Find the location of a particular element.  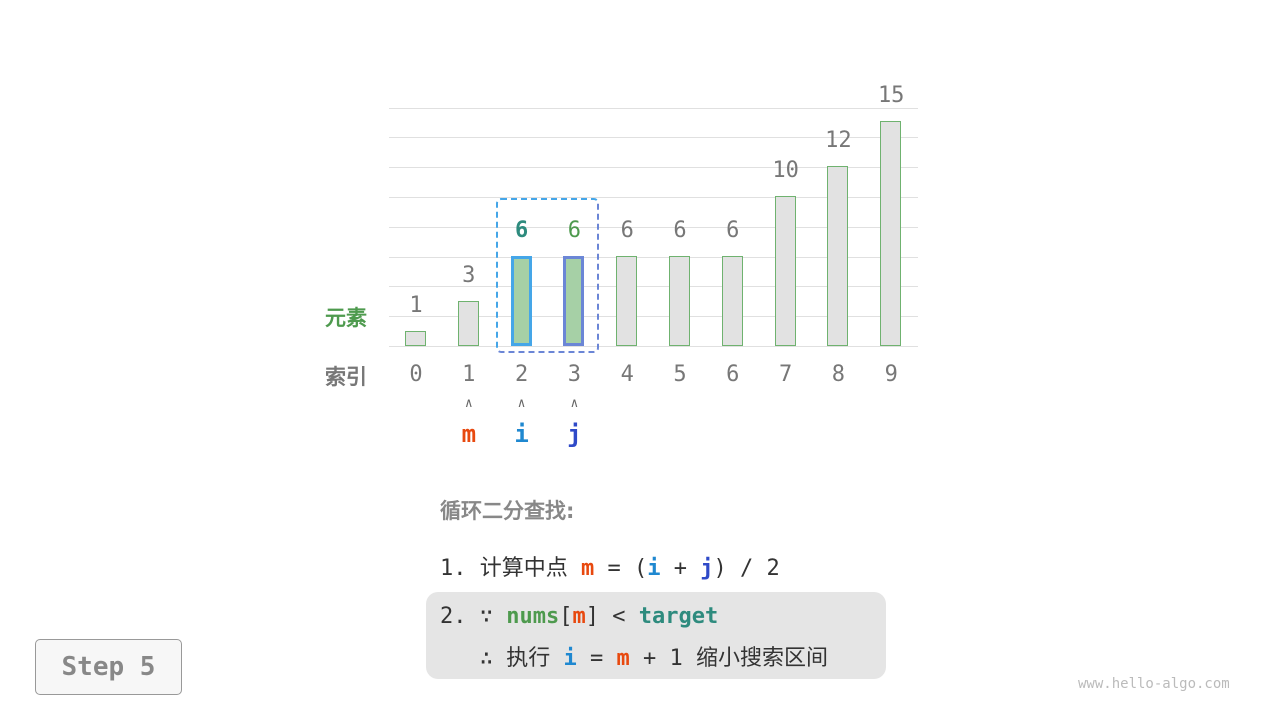

because-symbol: ∵ is located at coordinates (486, 616).